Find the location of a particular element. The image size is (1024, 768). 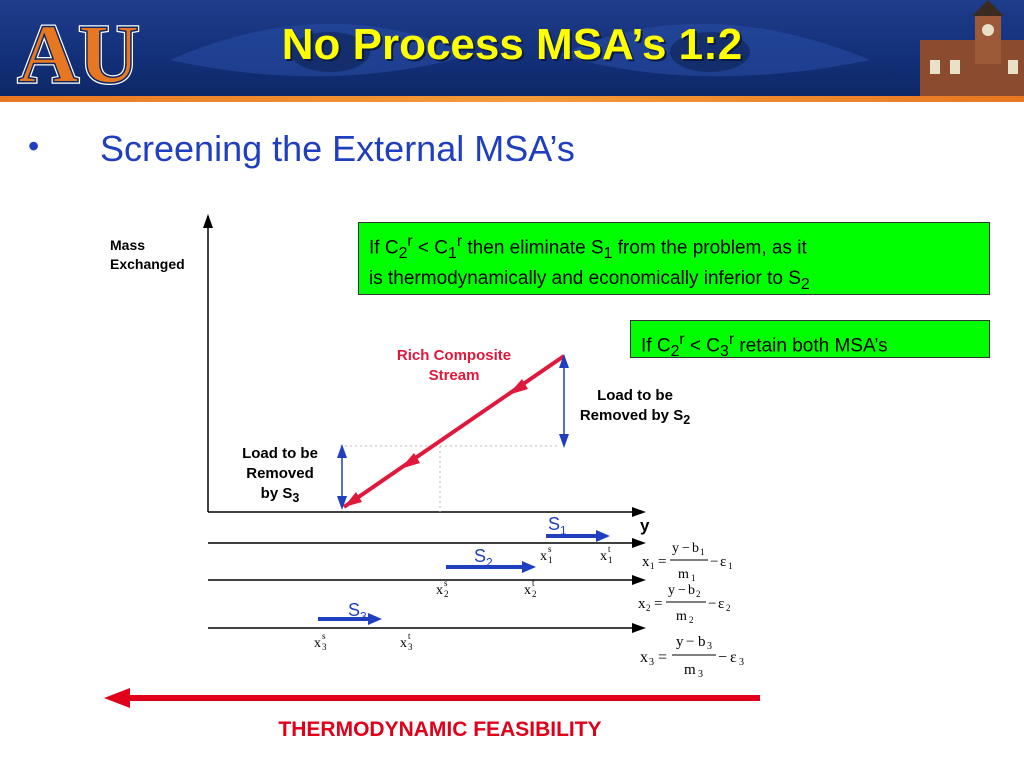

yaxis-label-line: Mass is located at coordinates (128, 245).